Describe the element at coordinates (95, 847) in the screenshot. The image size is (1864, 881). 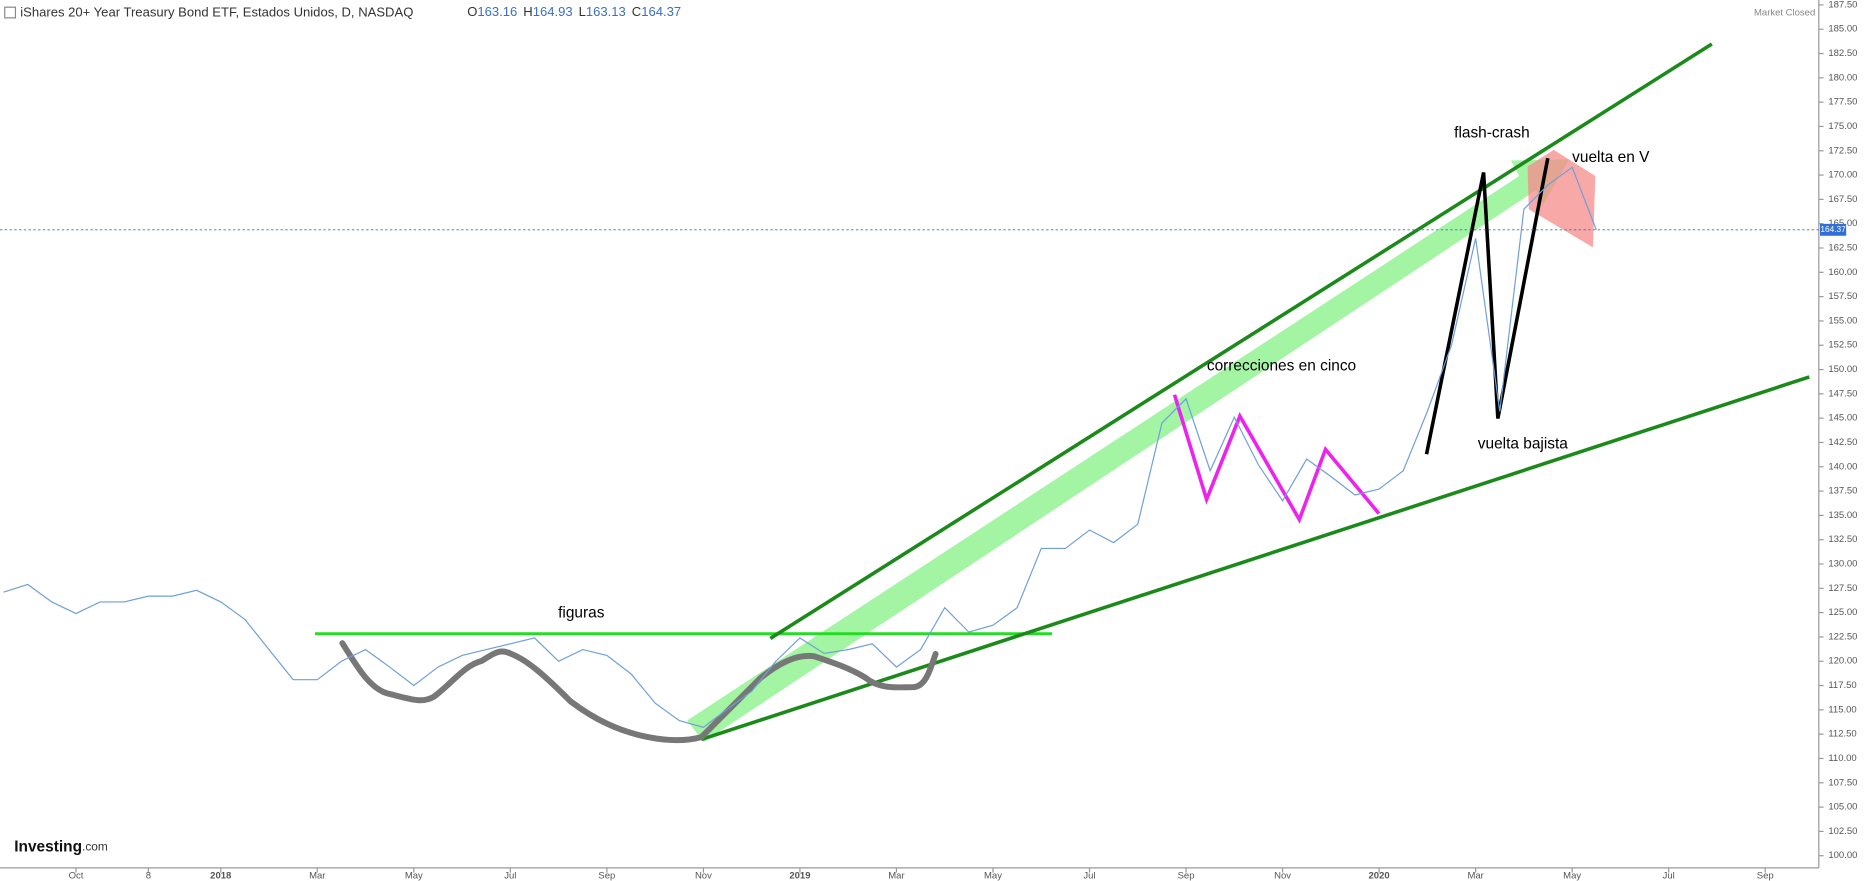
I see `brand-suffix: .com` at that location.